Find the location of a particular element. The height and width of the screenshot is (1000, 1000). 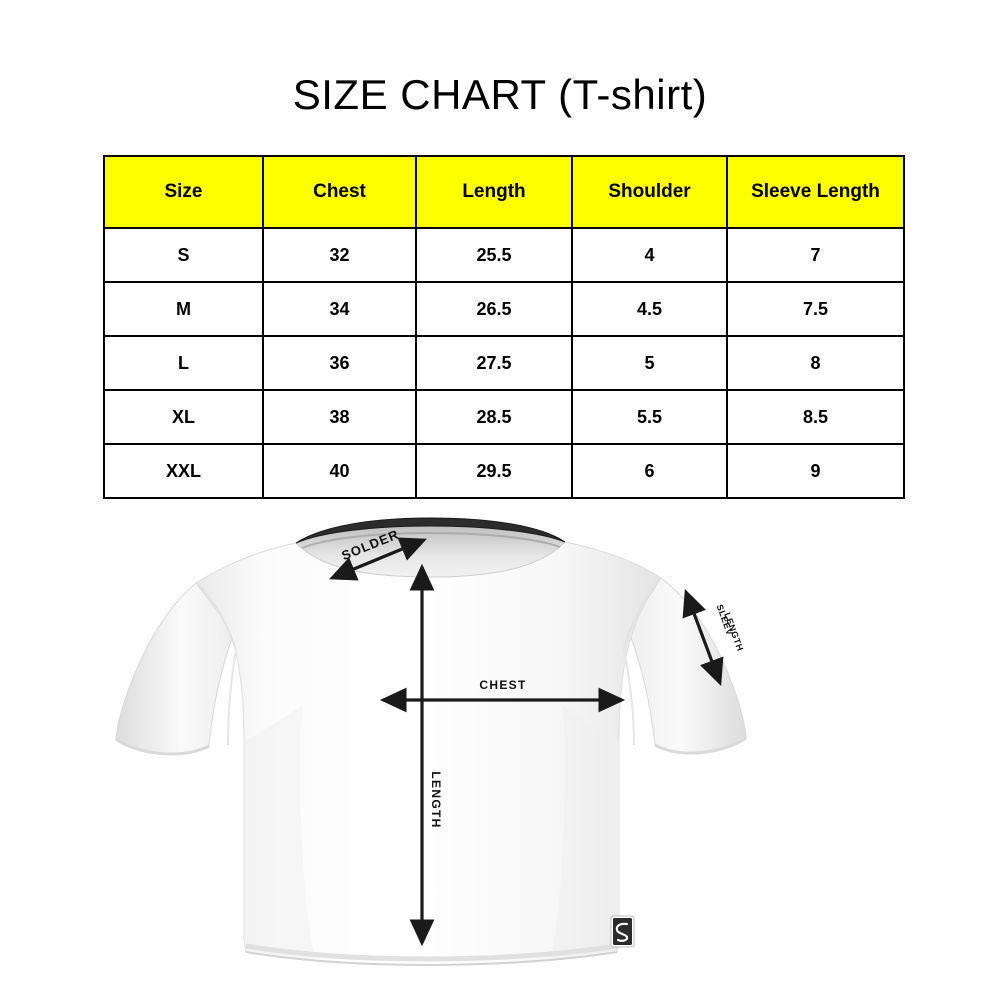

table-row: XXL 40 29.5 6 9 is located at coordinates (504, 471).